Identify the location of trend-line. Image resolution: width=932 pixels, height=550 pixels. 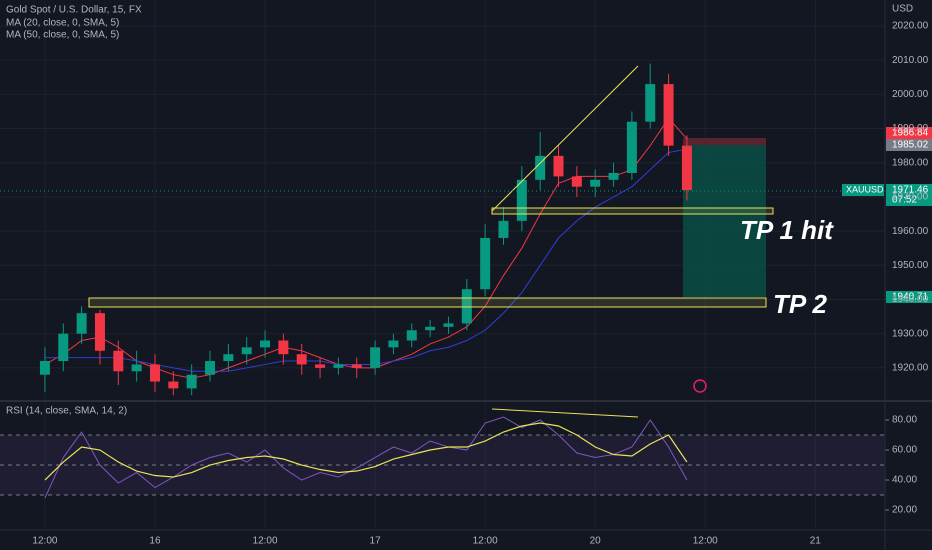
(565, 138).